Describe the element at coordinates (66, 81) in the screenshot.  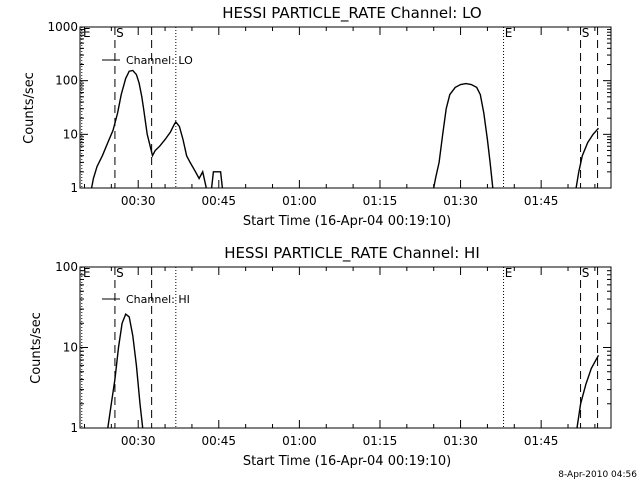
I see `lo-y-tick-label: 100` at that location.